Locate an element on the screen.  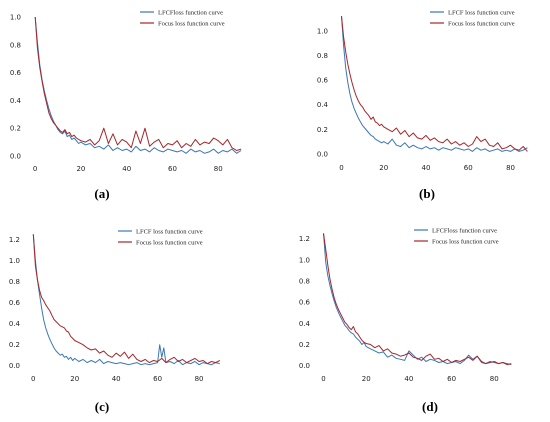
chart-b-ytick-label: 0.8 is located at coordinates (322, 56).